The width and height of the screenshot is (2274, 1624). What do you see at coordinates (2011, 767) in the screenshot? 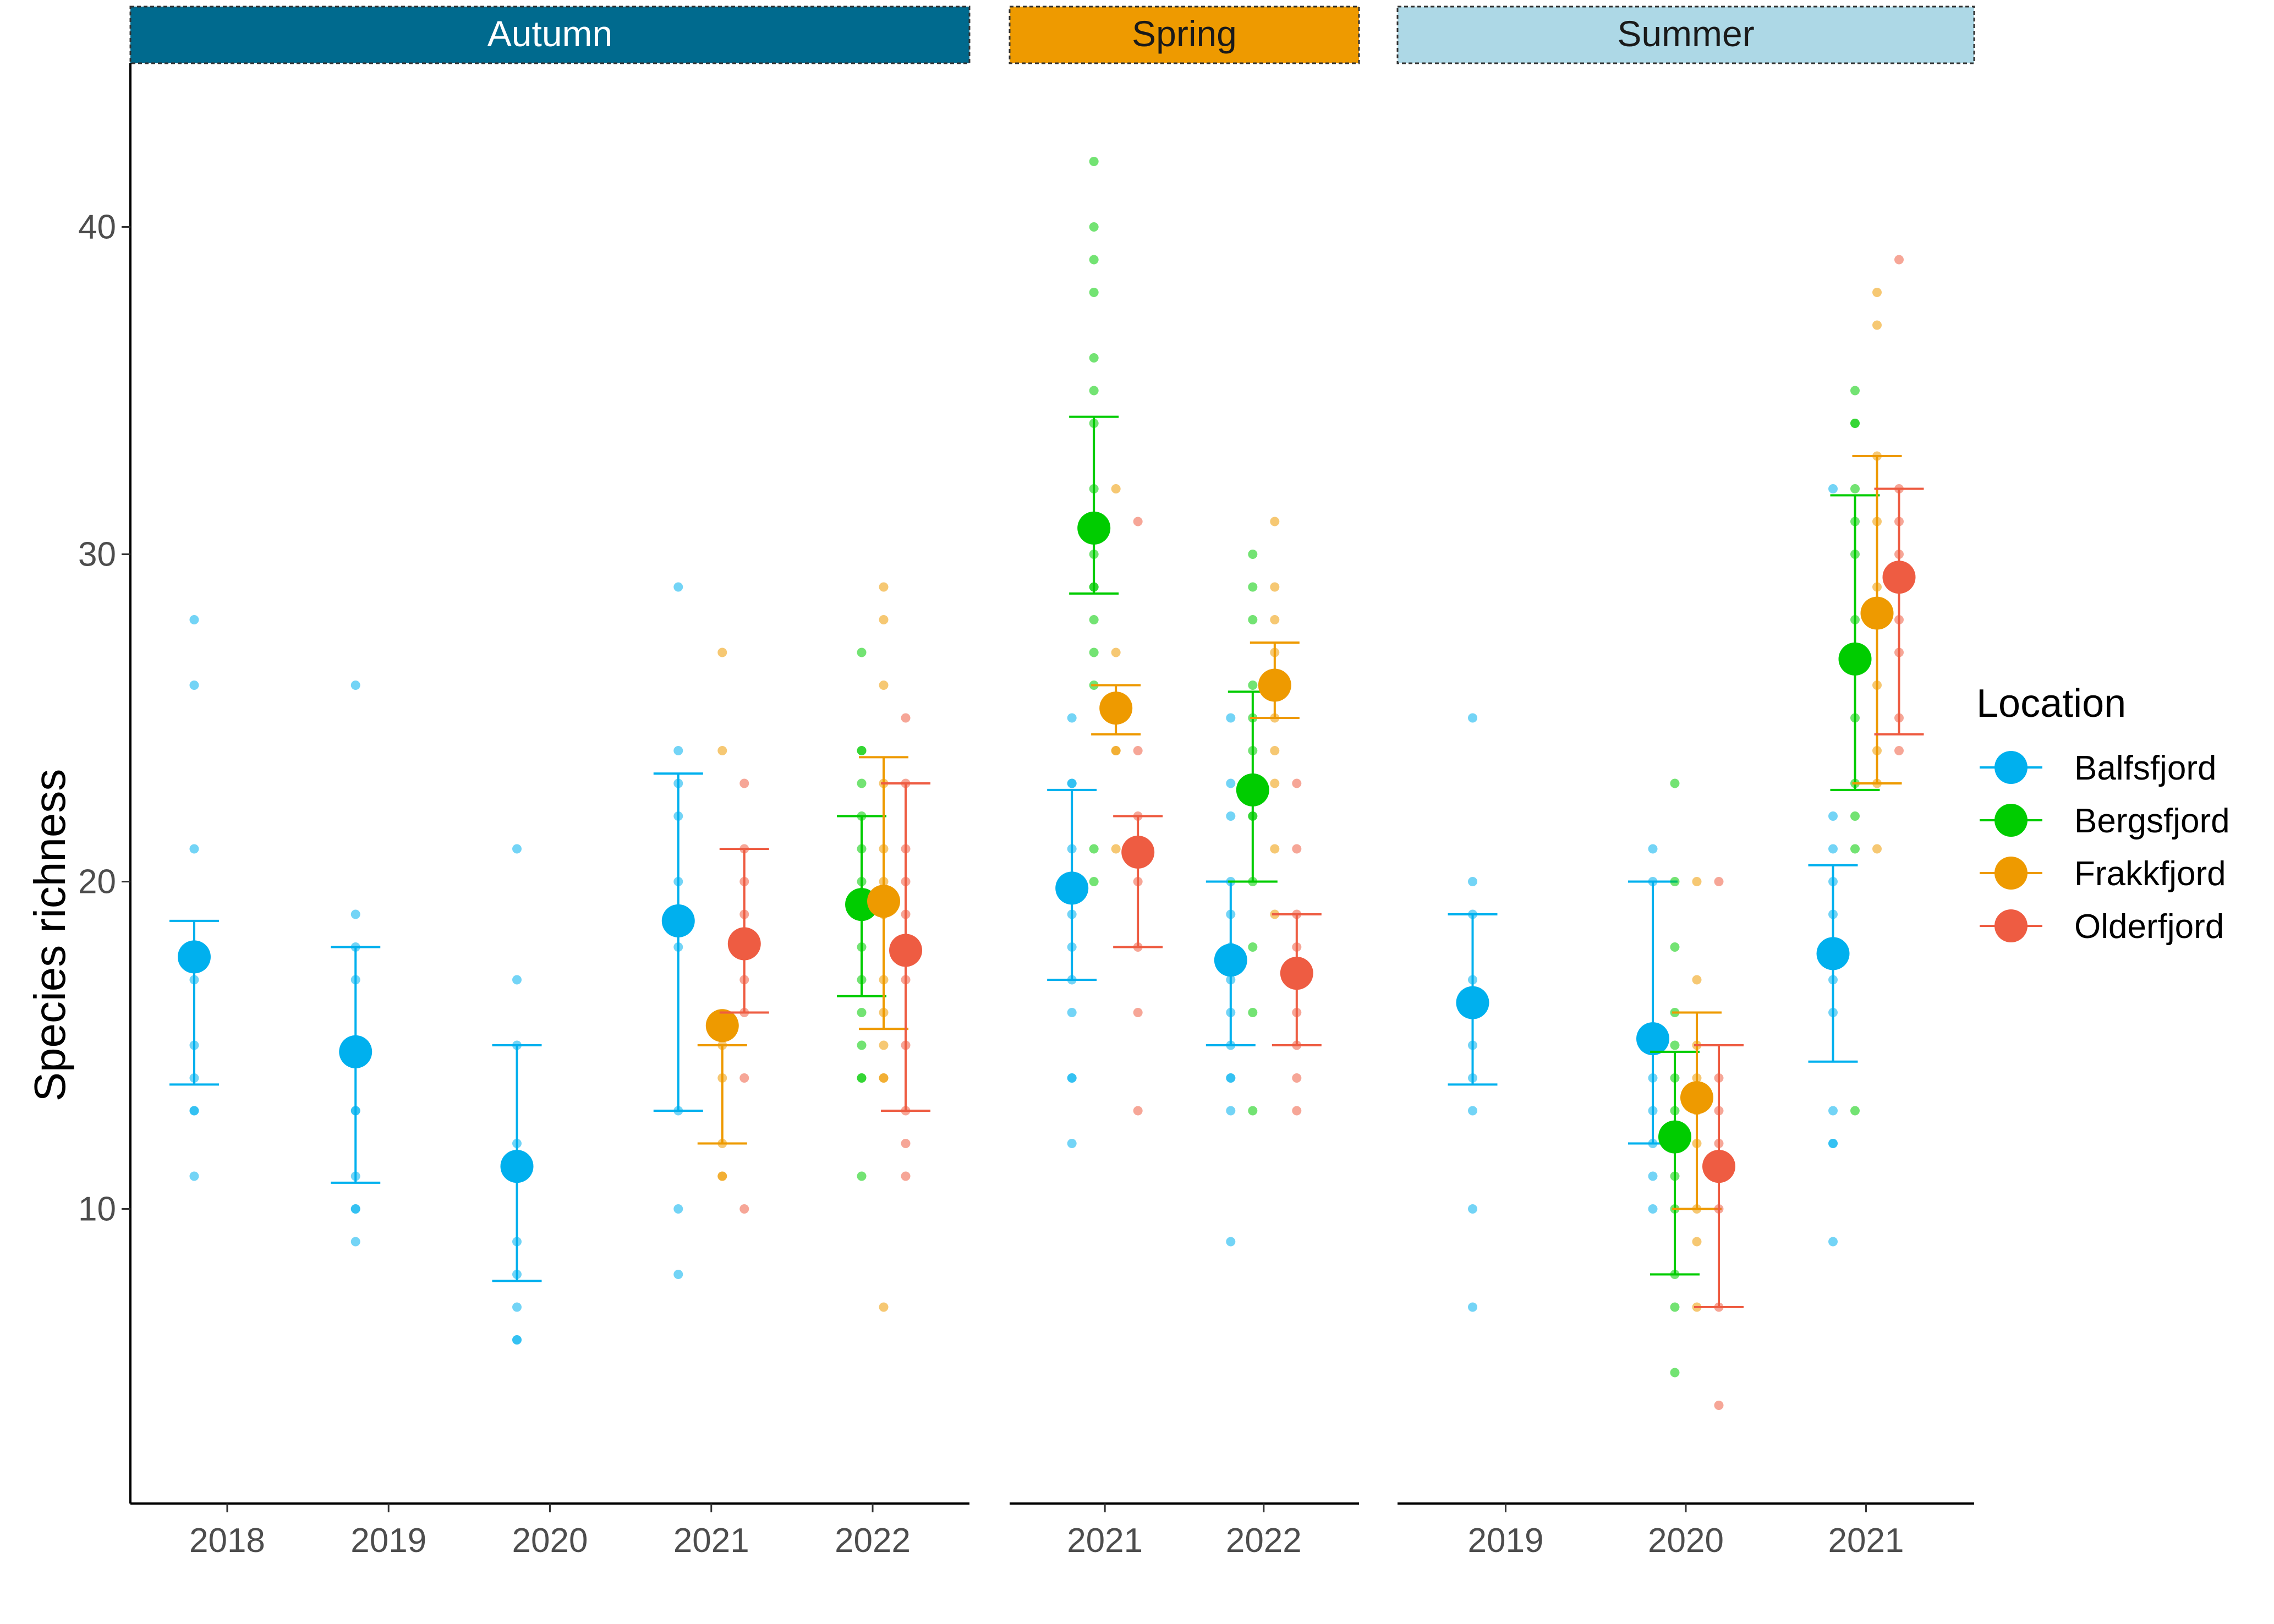
I see `legend-key-balfsfjord` at bounding box center [2011, 767].